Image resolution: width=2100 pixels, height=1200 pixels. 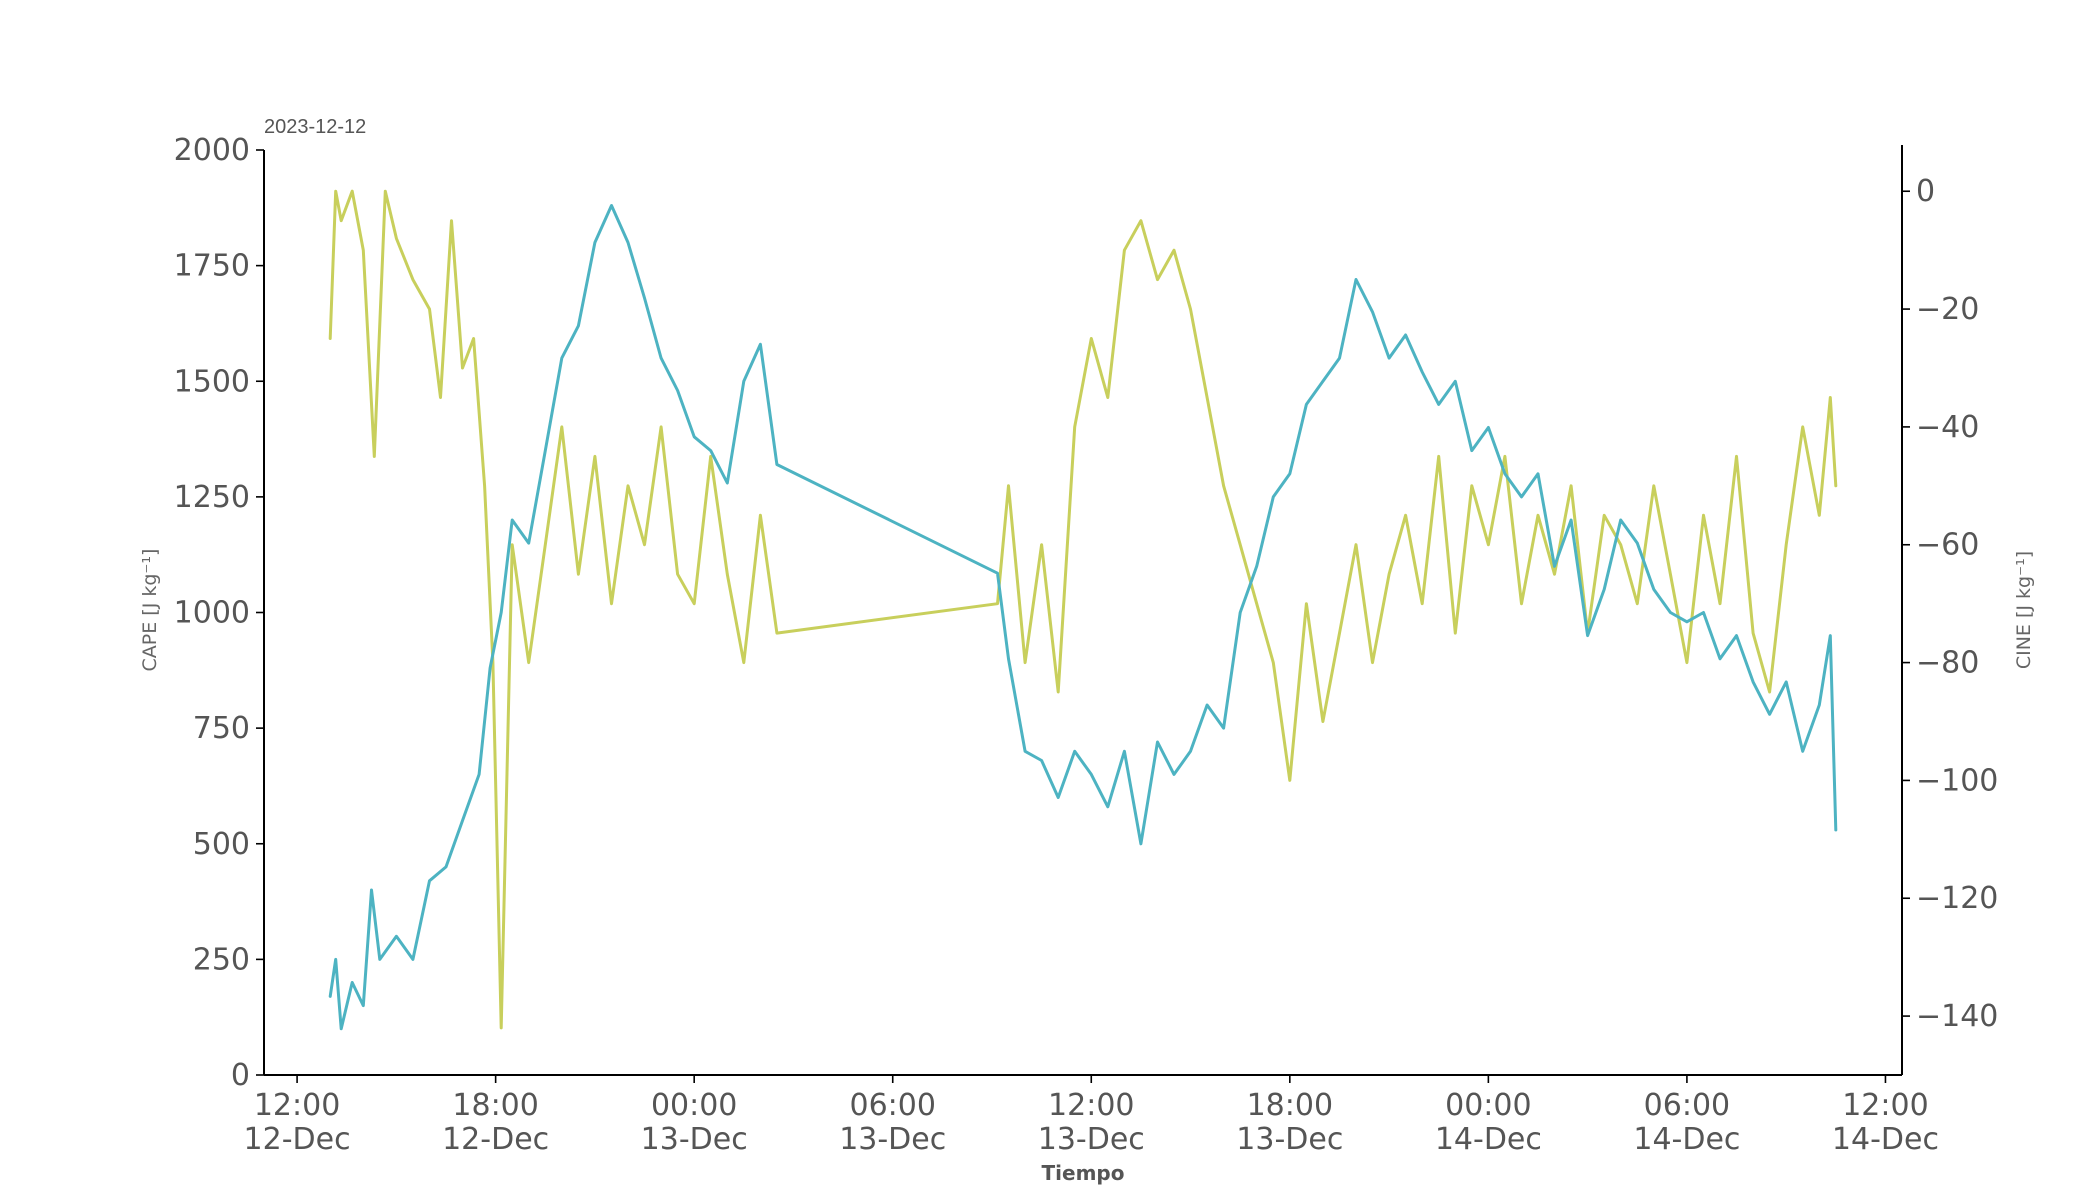 What do you see at coordinates (1957, 898) in the screenshot?
I see `y-right-tick-label: −120` at bounding box center [1957, 898].